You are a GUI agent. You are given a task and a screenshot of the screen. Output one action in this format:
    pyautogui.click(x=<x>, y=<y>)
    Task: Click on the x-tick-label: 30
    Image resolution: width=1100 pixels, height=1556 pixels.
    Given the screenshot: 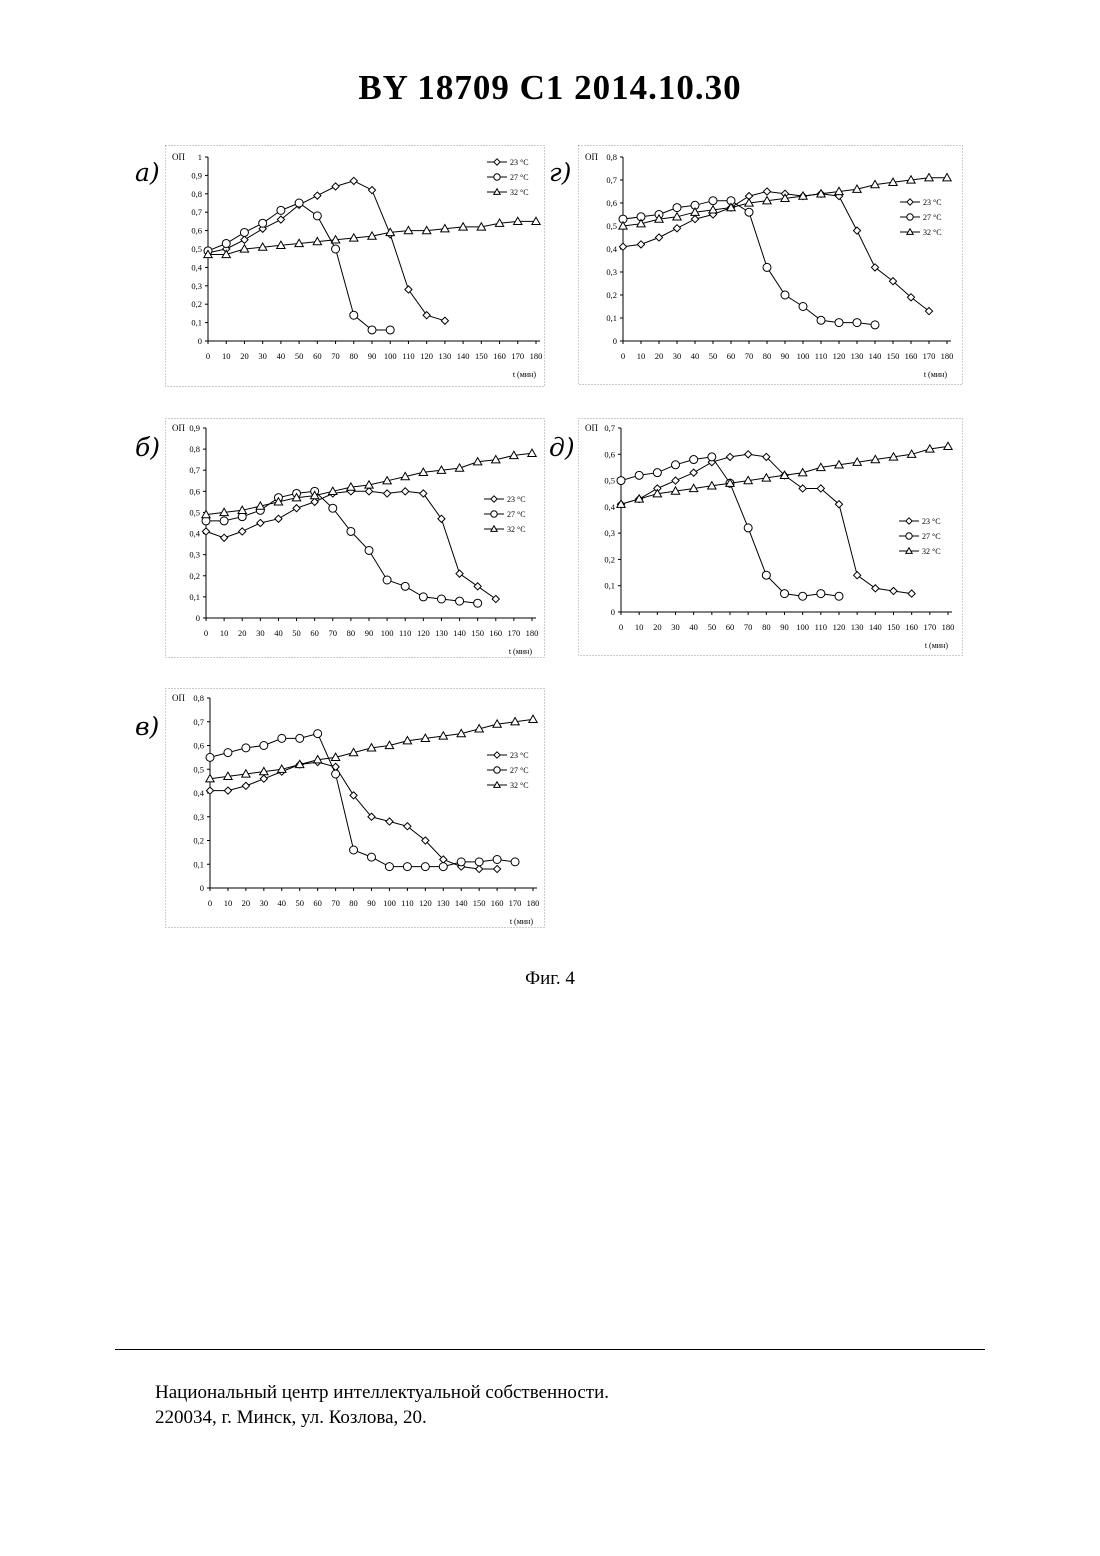 What is the action you would take?
    pyautogui.click(x=677, y=356)
    